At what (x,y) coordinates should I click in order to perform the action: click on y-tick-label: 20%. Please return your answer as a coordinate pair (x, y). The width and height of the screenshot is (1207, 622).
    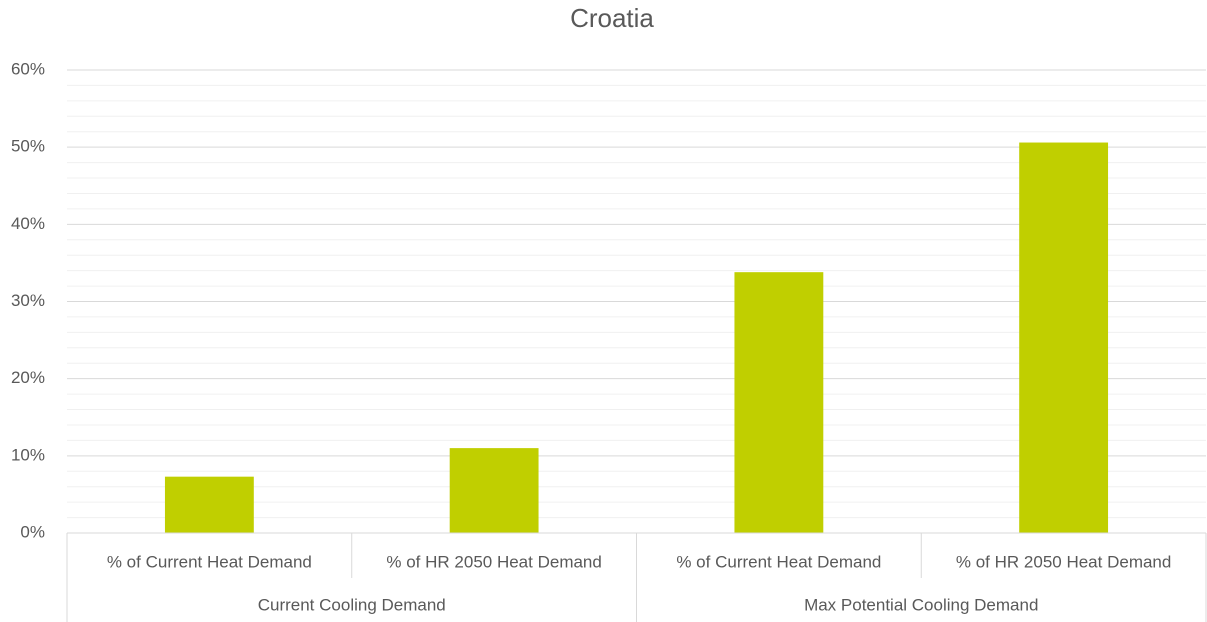
    Looking at the image, I should click on (28, 377).